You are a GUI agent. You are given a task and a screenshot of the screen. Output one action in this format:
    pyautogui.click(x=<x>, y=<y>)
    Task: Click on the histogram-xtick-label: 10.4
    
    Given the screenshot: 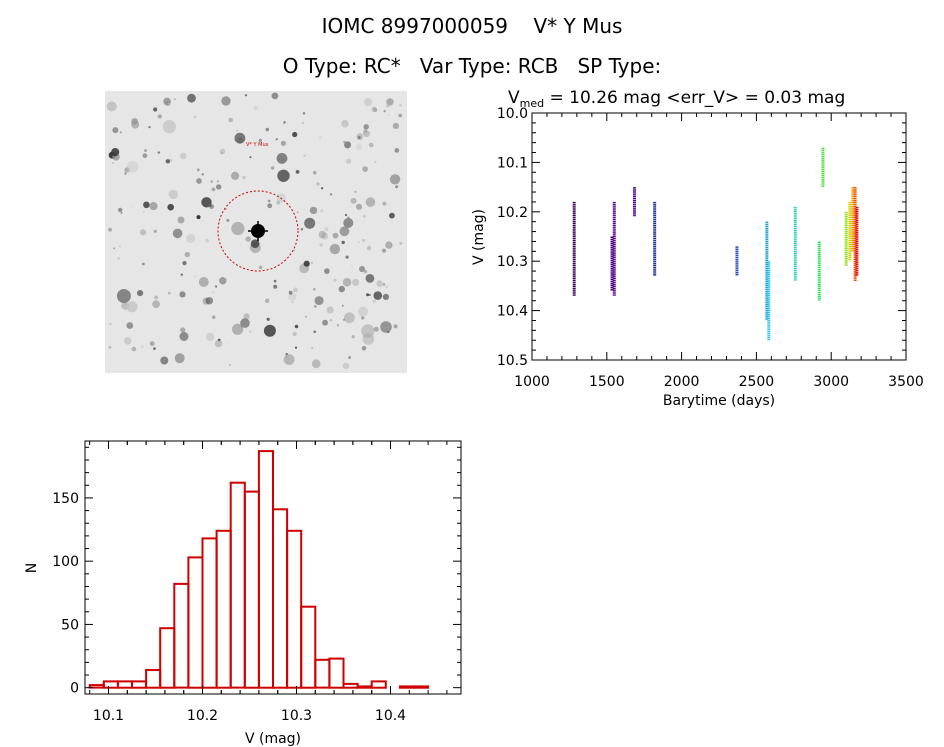 What is the action you would take?
    pyautogui.click(x=390, y=716)
    